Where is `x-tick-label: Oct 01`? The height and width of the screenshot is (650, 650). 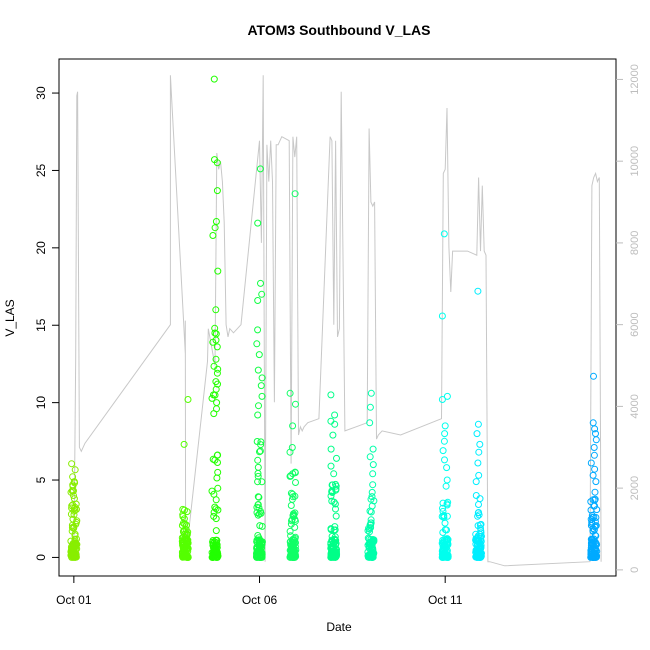
x-tick-label: Oct 01 is located at coordinates (74, 600).